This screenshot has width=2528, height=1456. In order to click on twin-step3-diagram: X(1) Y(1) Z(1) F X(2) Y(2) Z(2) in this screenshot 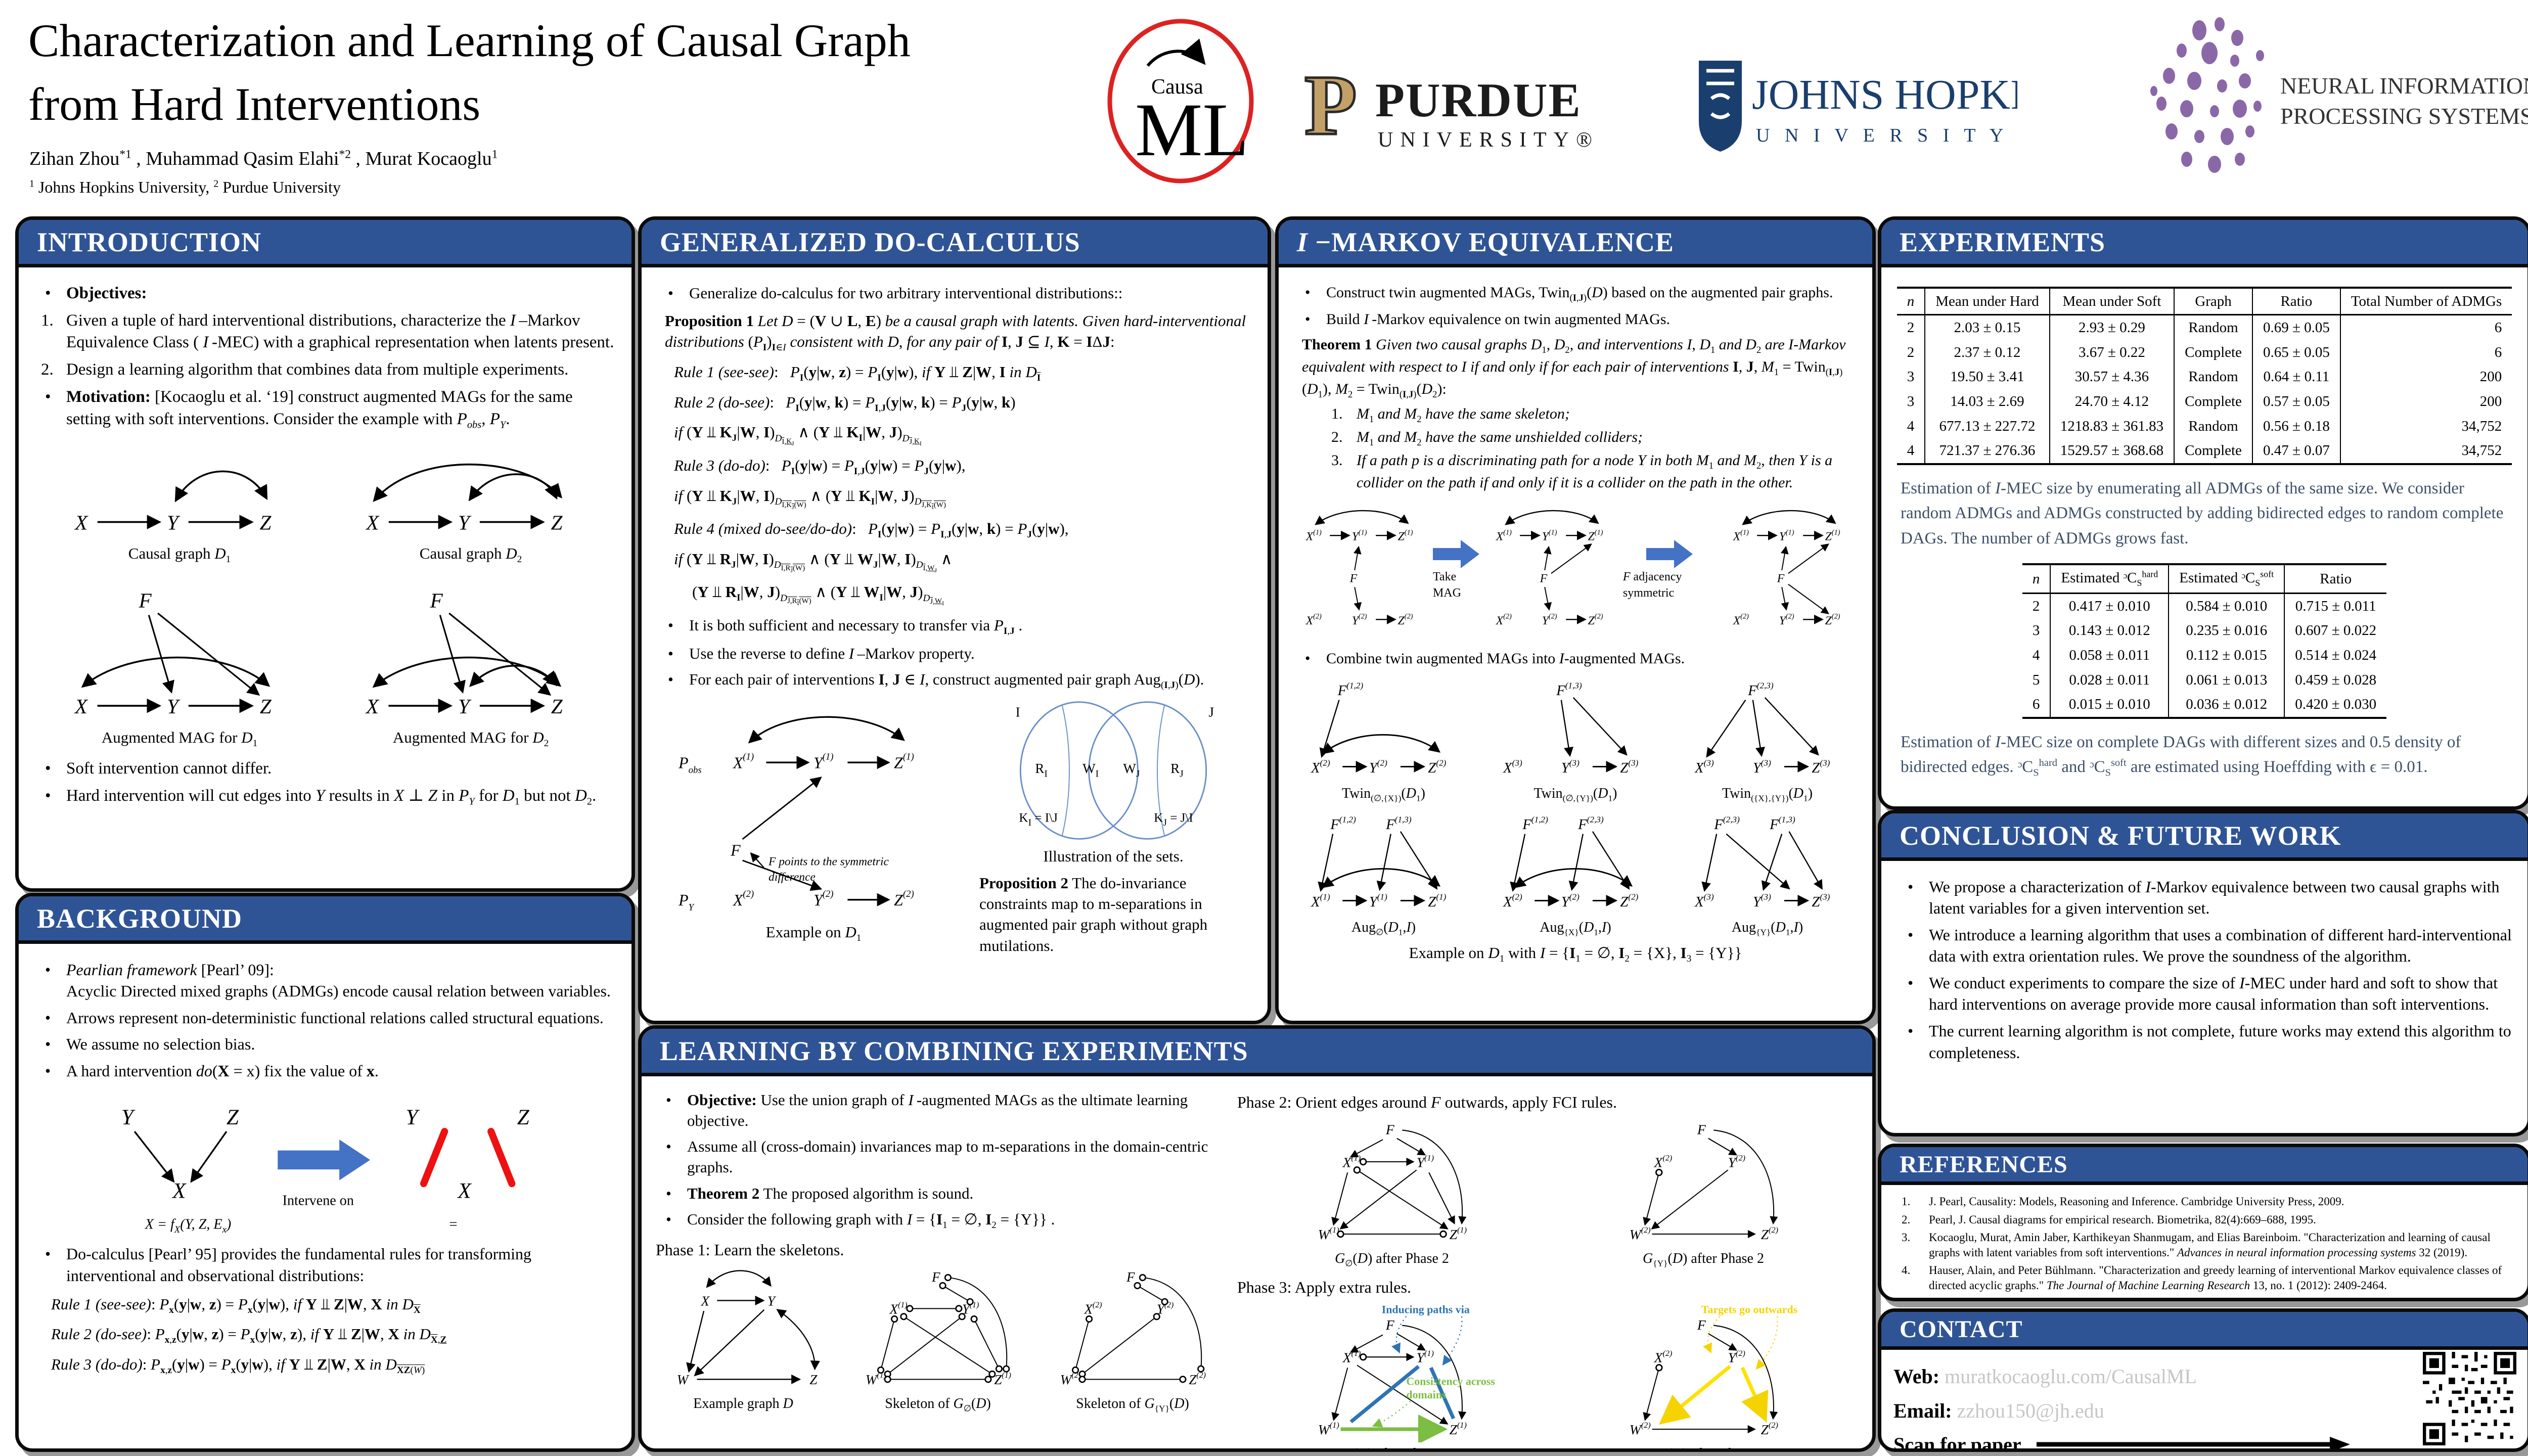, I will do `click(1787, 568)`.